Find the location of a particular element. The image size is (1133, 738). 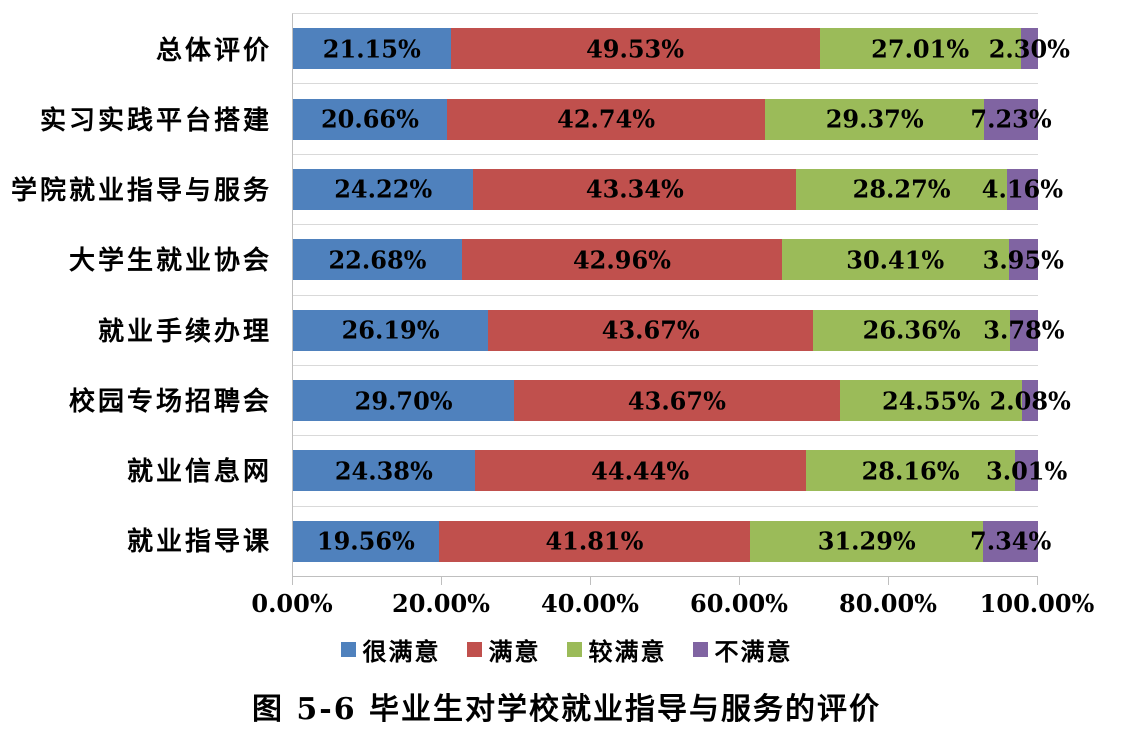

bar-segment: 30.41% is located at coordinates (895, 260).